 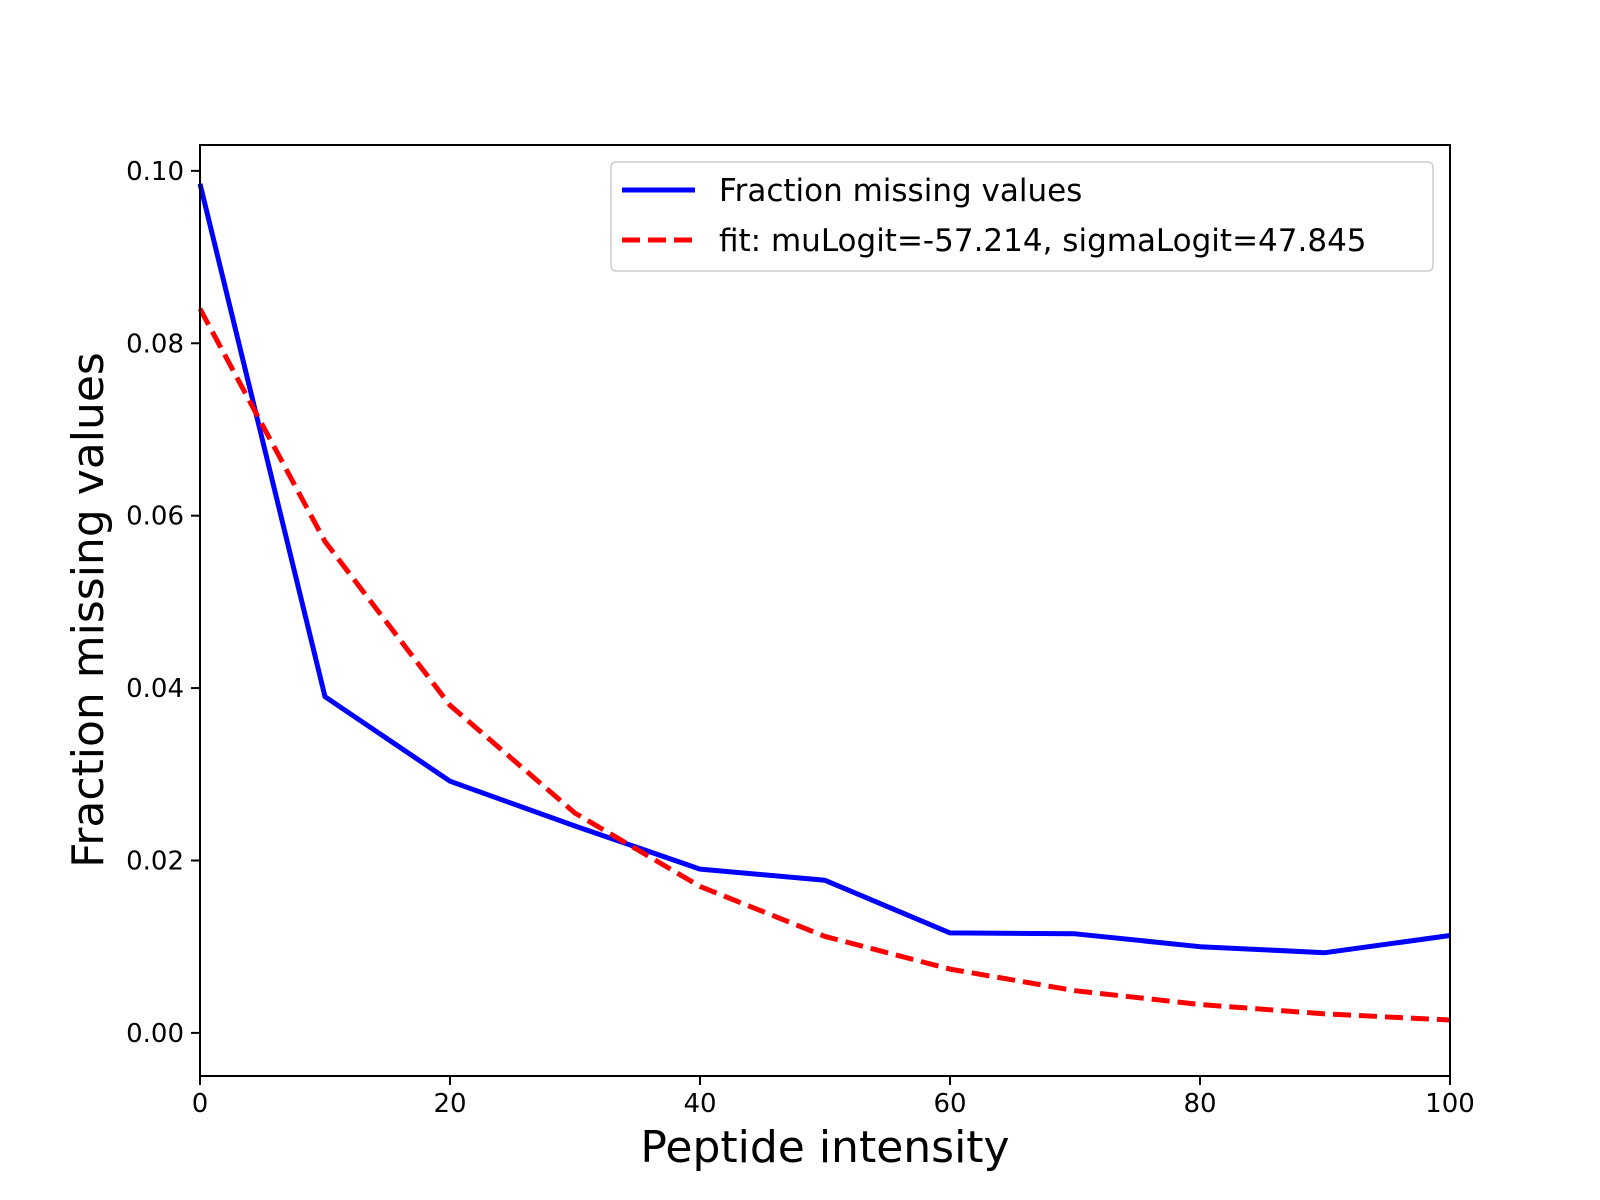 I want to click on y-tick-label: 0.04, so click(x=155, y=689).